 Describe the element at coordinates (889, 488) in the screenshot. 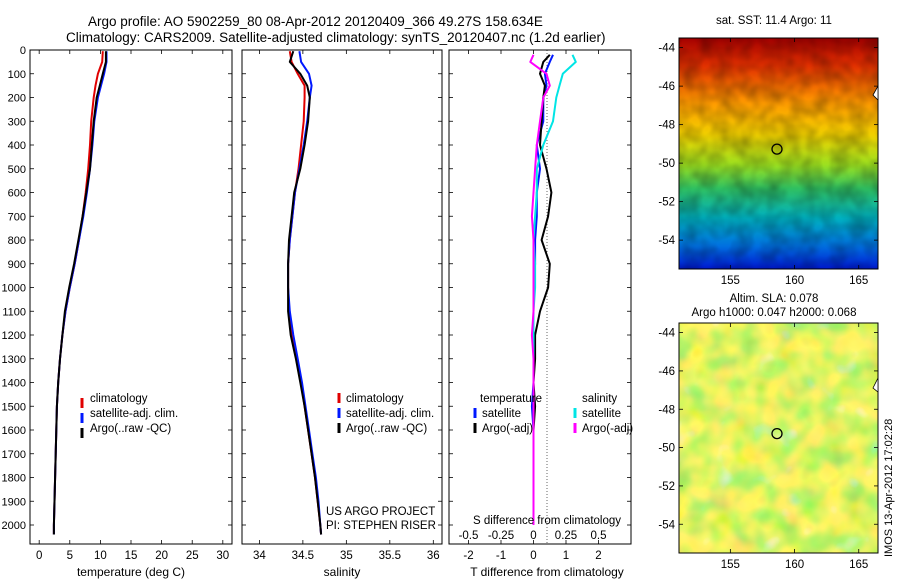

I see `imos-timestamp: IMOS 13-Apr-2012 17:02:28` at that location.